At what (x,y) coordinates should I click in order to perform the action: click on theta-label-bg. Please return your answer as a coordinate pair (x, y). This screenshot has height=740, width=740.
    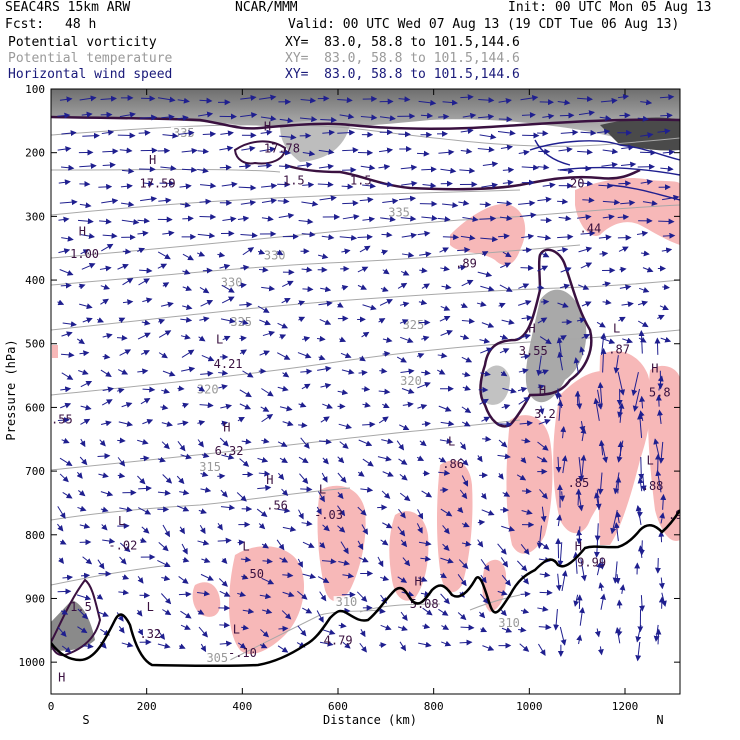
    Looking at the image, I should click on (399, 213).